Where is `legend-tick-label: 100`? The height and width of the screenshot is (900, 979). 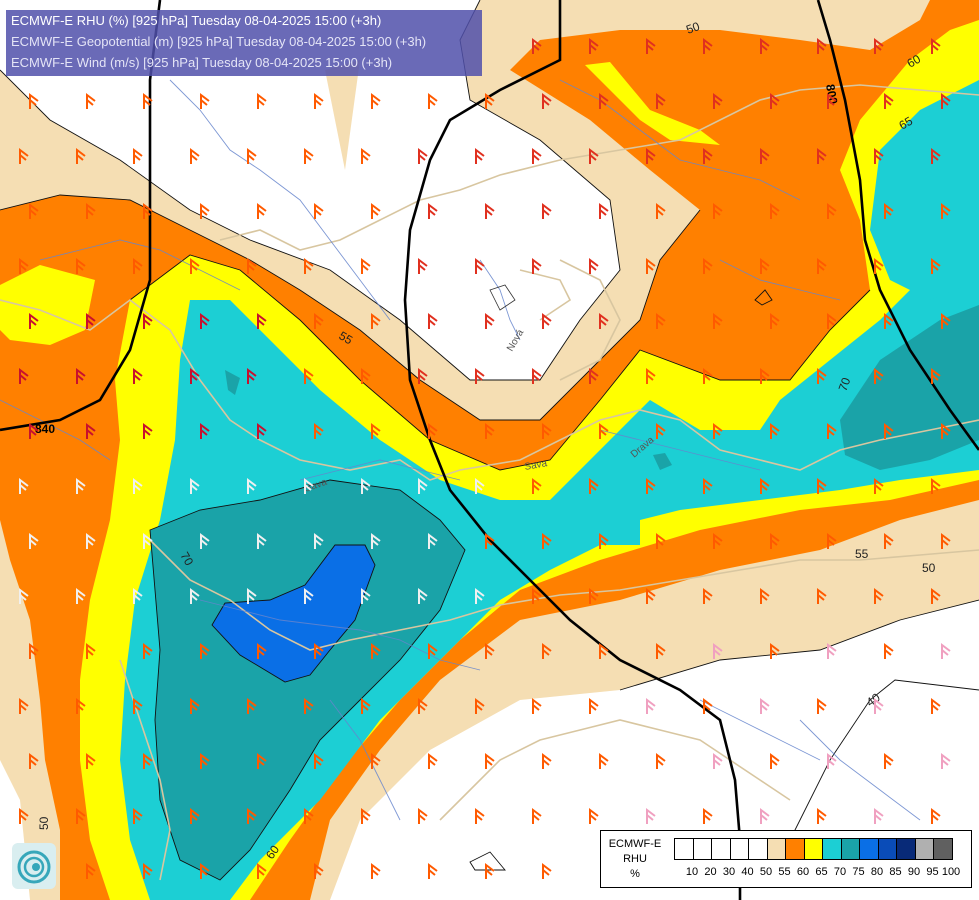 legend-tick-label: 100 is located at coordinates (951, 872).